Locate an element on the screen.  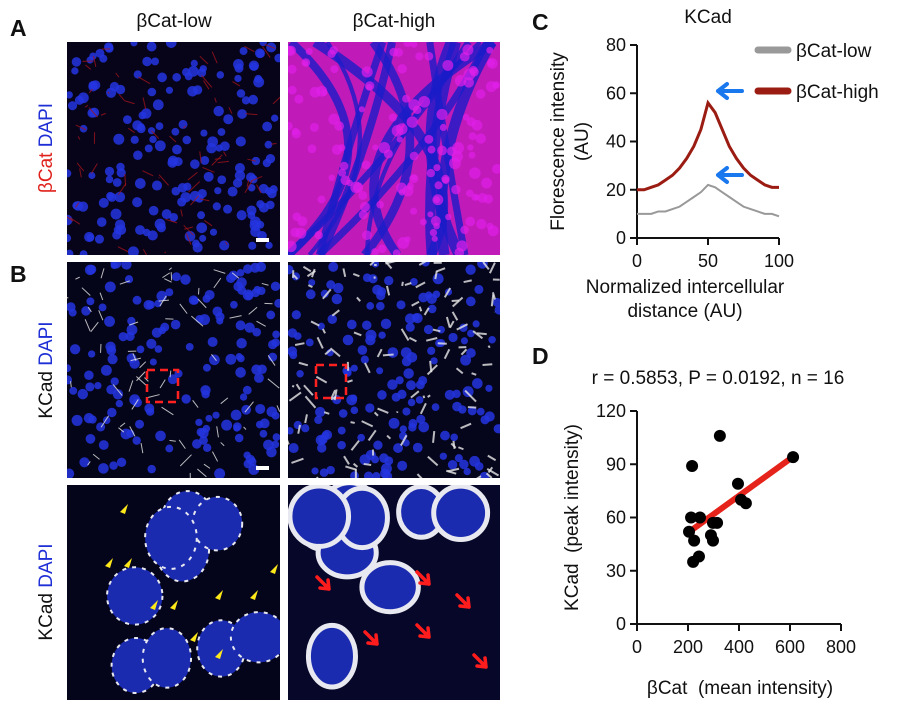
micrograph is located at coordinates (173, 370).